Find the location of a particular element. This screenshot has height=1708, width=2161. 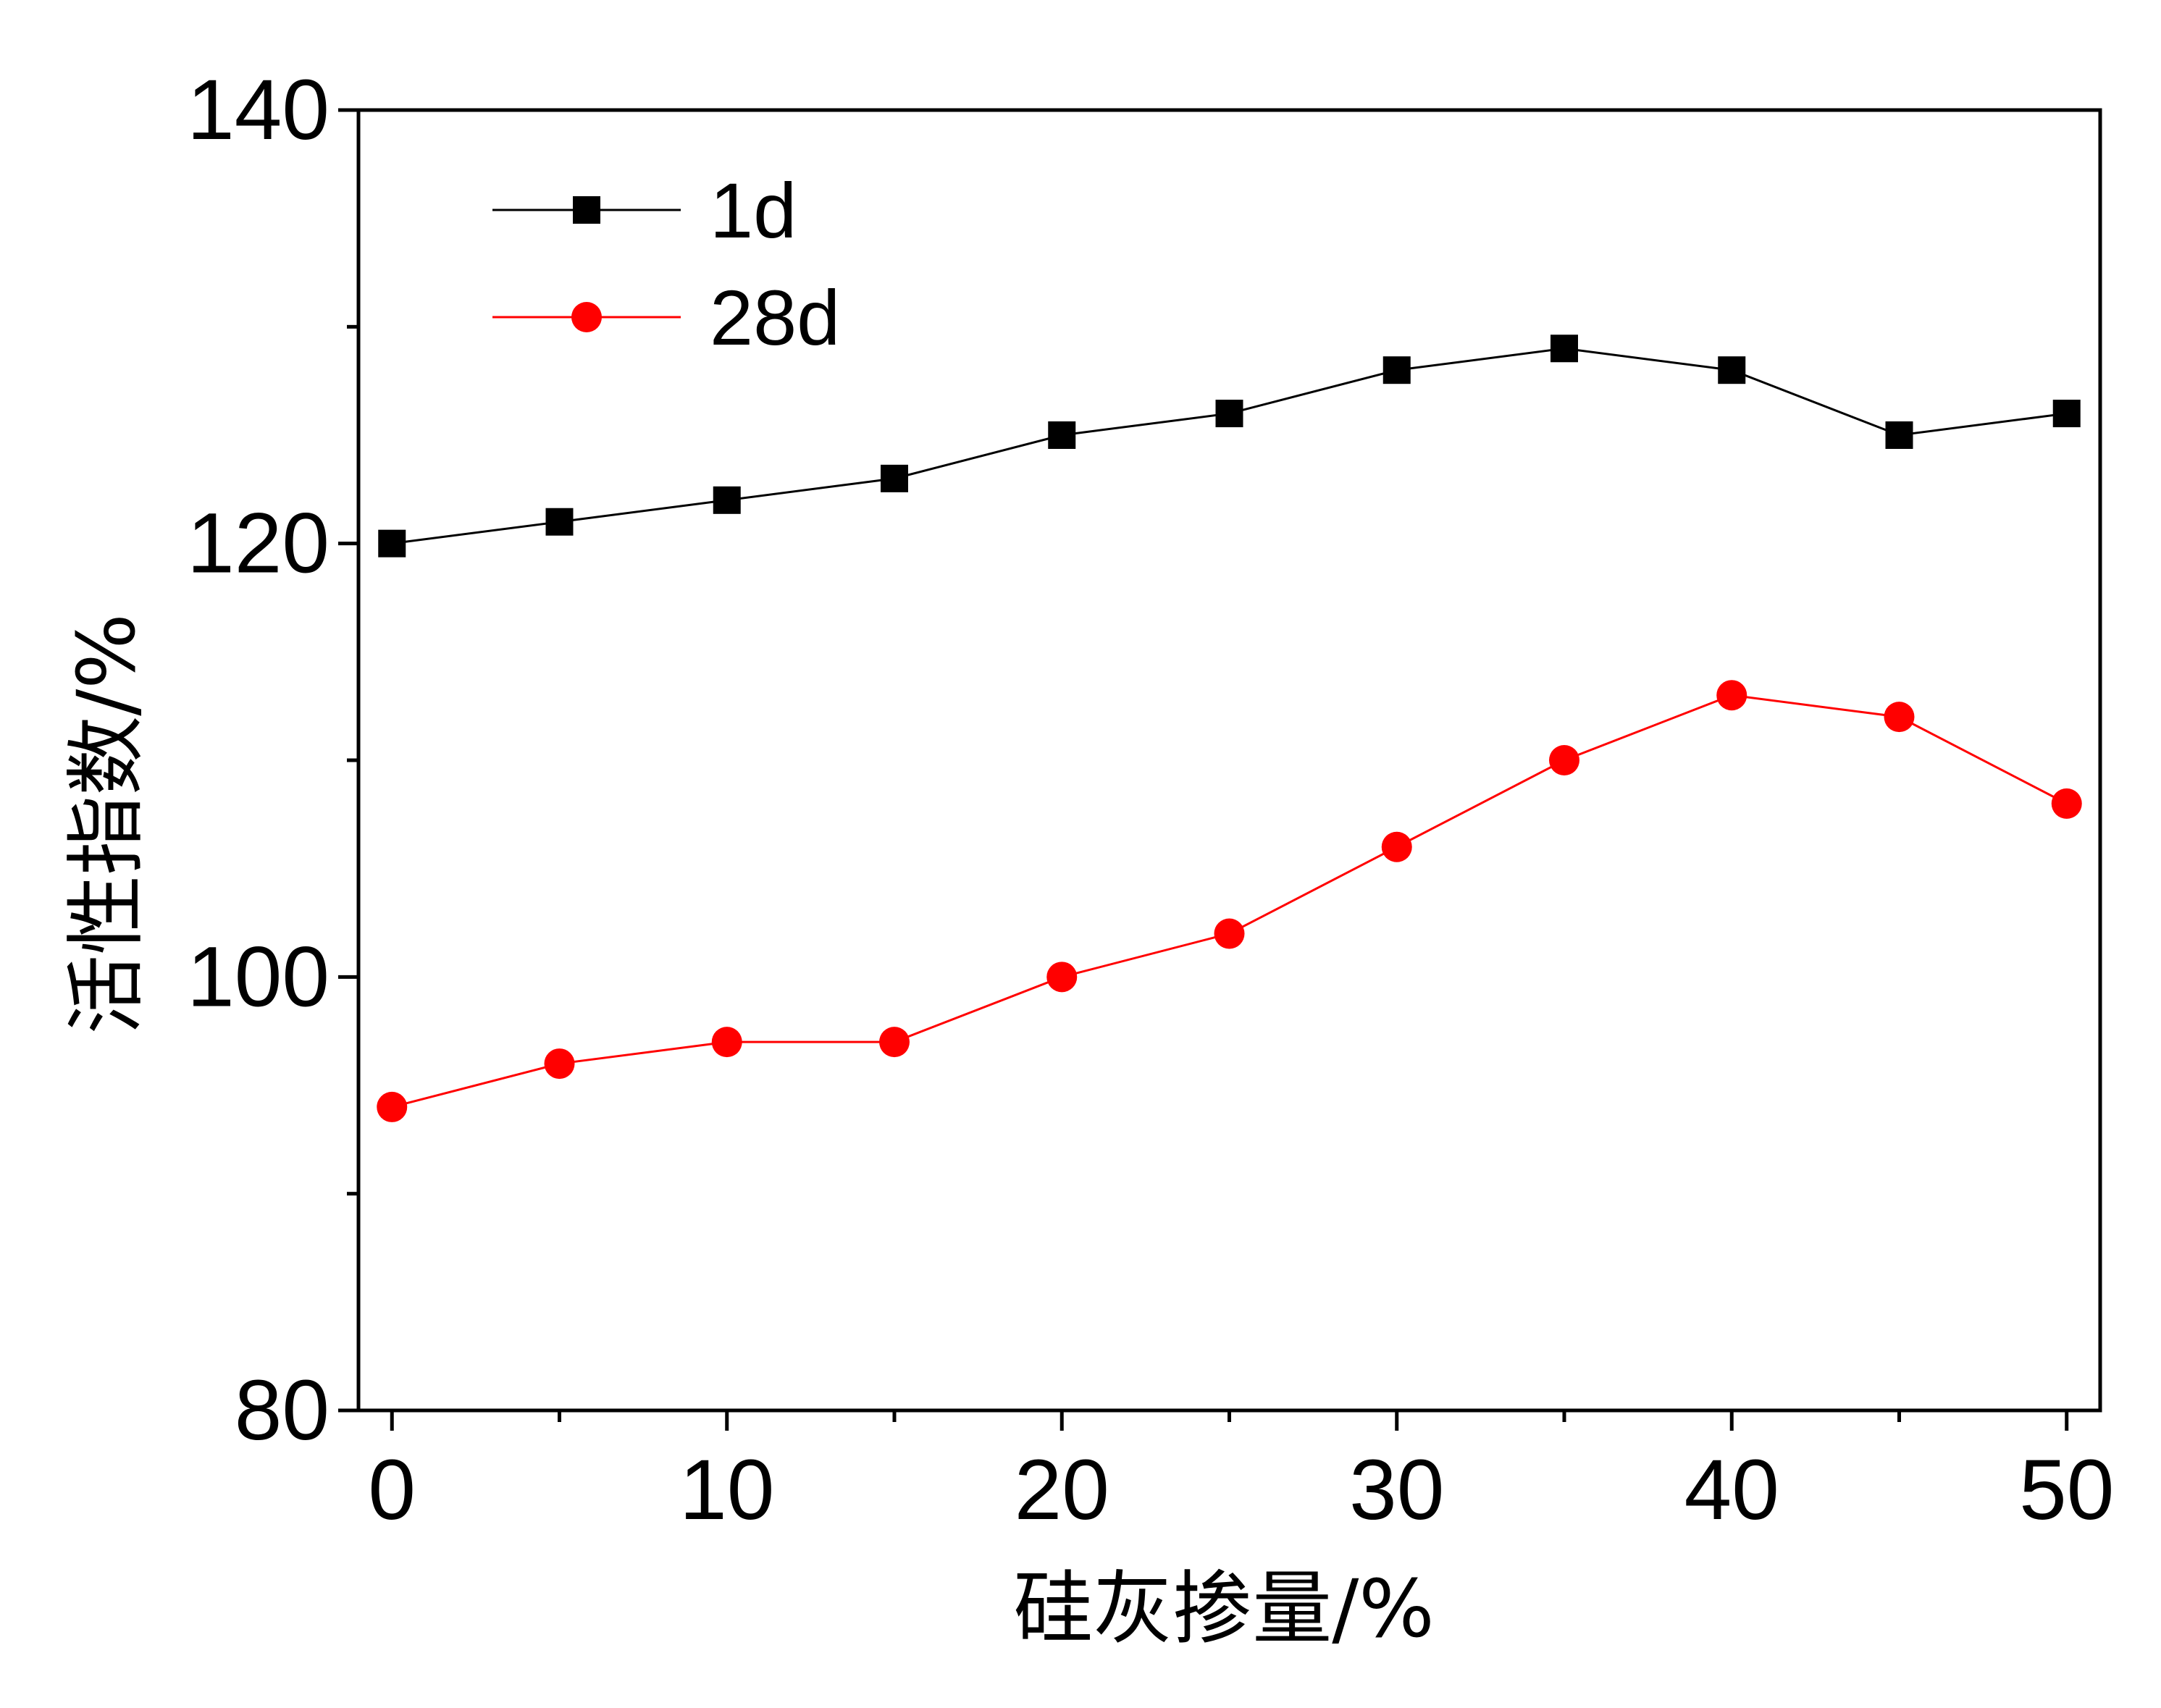

x-tick-label: 0 is located at coordinates (392, 1490).